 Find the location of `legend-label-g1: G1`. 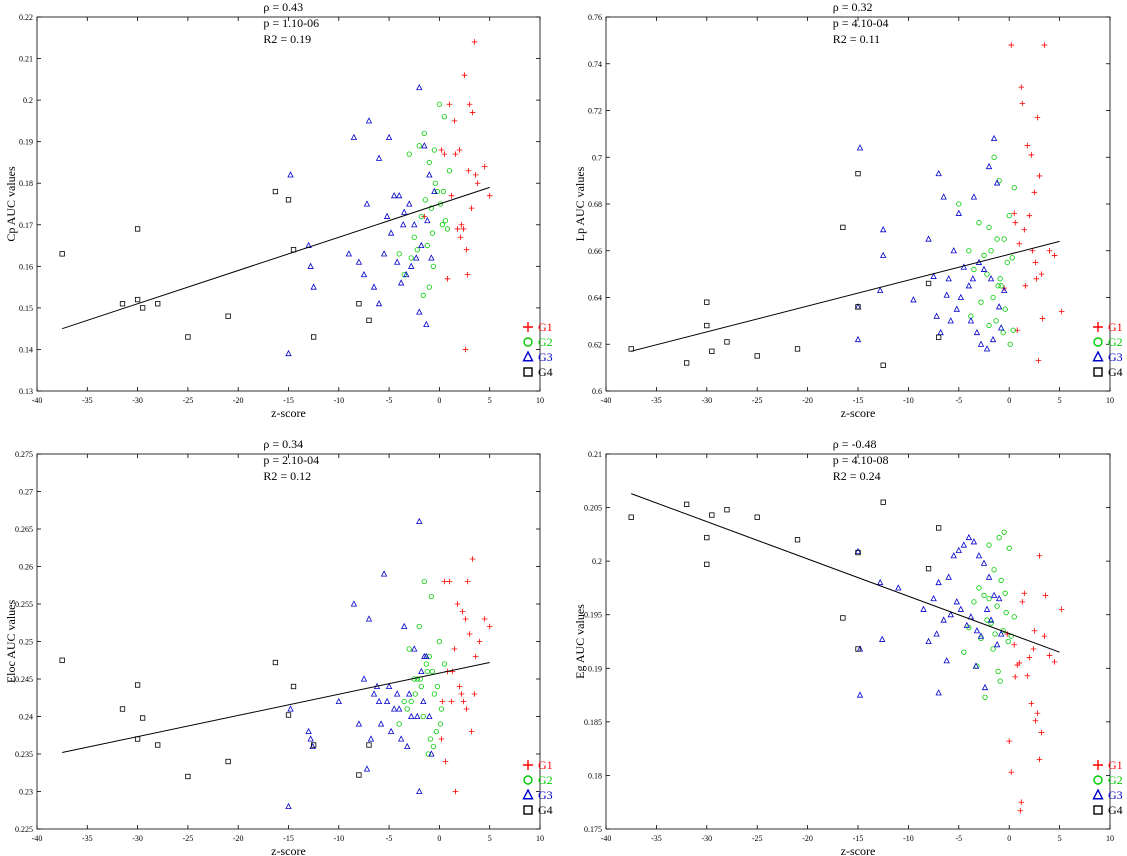

legend-label-g1: G1 is located at coordinates (545, 765).